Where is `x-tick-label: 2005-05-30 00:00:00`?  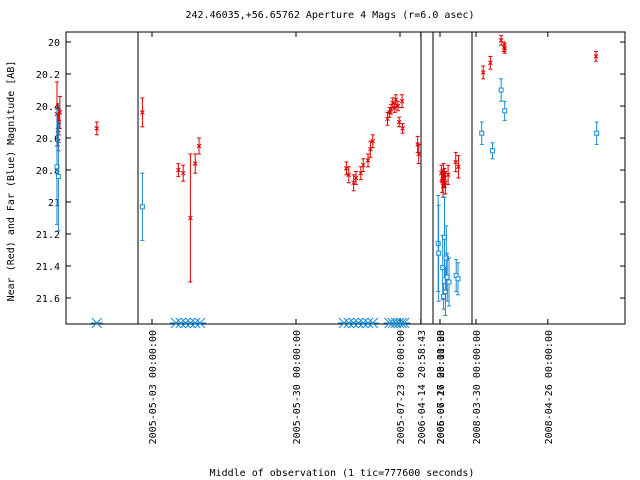 x-tick-label: 2005-05-30 00:00:00 is located at coordinates (297, 387).